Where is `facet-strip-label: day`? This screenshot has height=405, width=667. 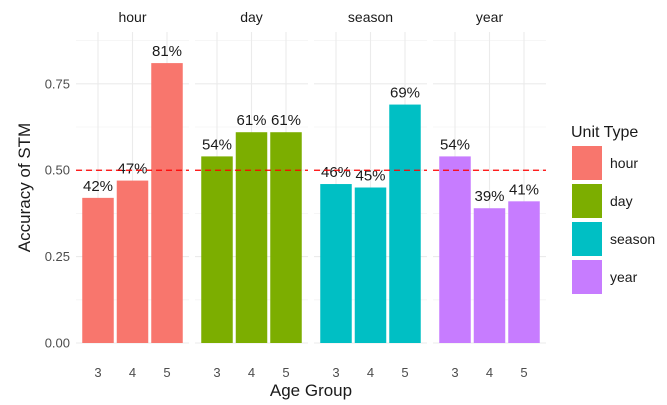
facet-strip-label: day is located at coordinates (251, 17).